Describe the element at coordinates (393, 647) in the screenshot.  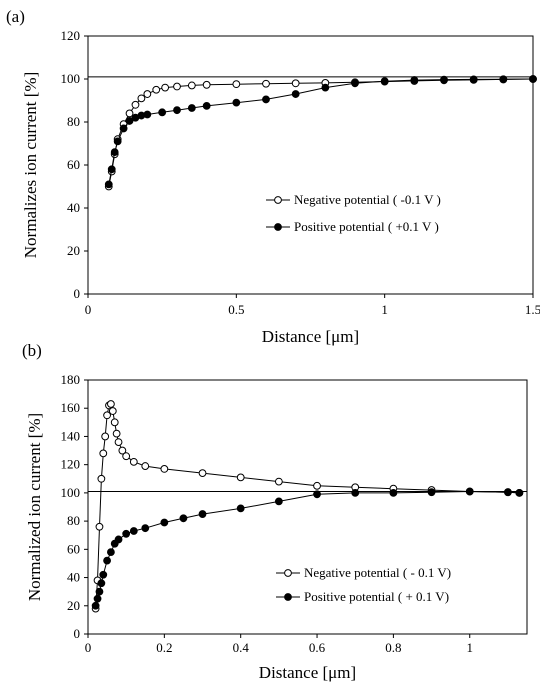
I see `x-tick-label: 0.8` at that location.